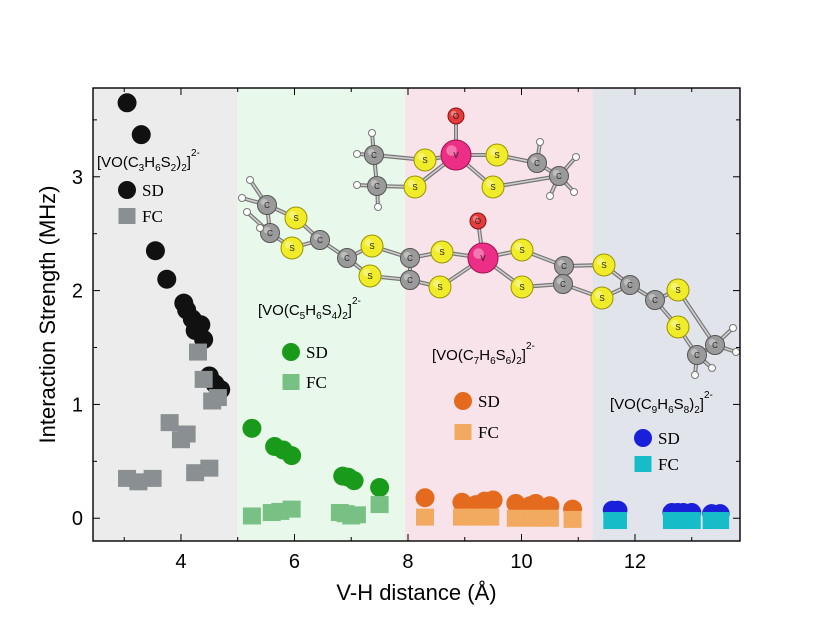  What do you see at coordinates (127, 190) in the screenshot?
I see `c3-sd-legend-marker` at bounding box center [127, 190].